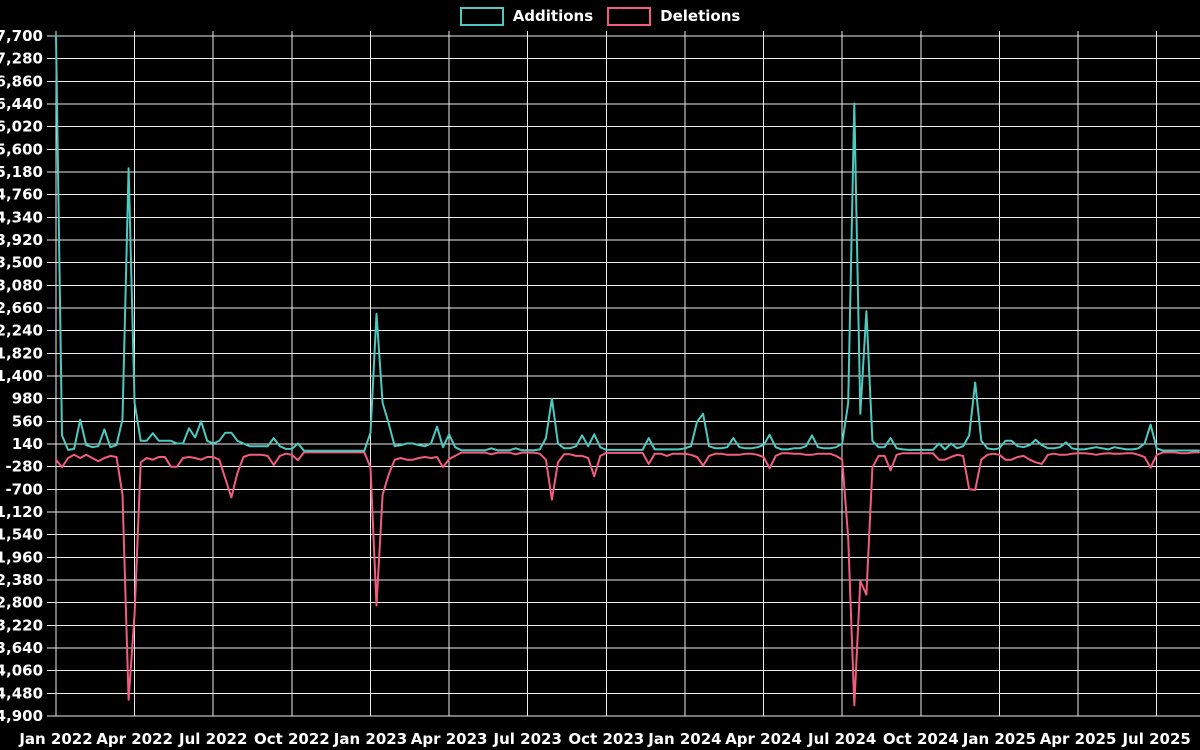 The height and width of the screenshot is (750, 1200). I want to click on svg-text: -2,380, so click(21, 580).